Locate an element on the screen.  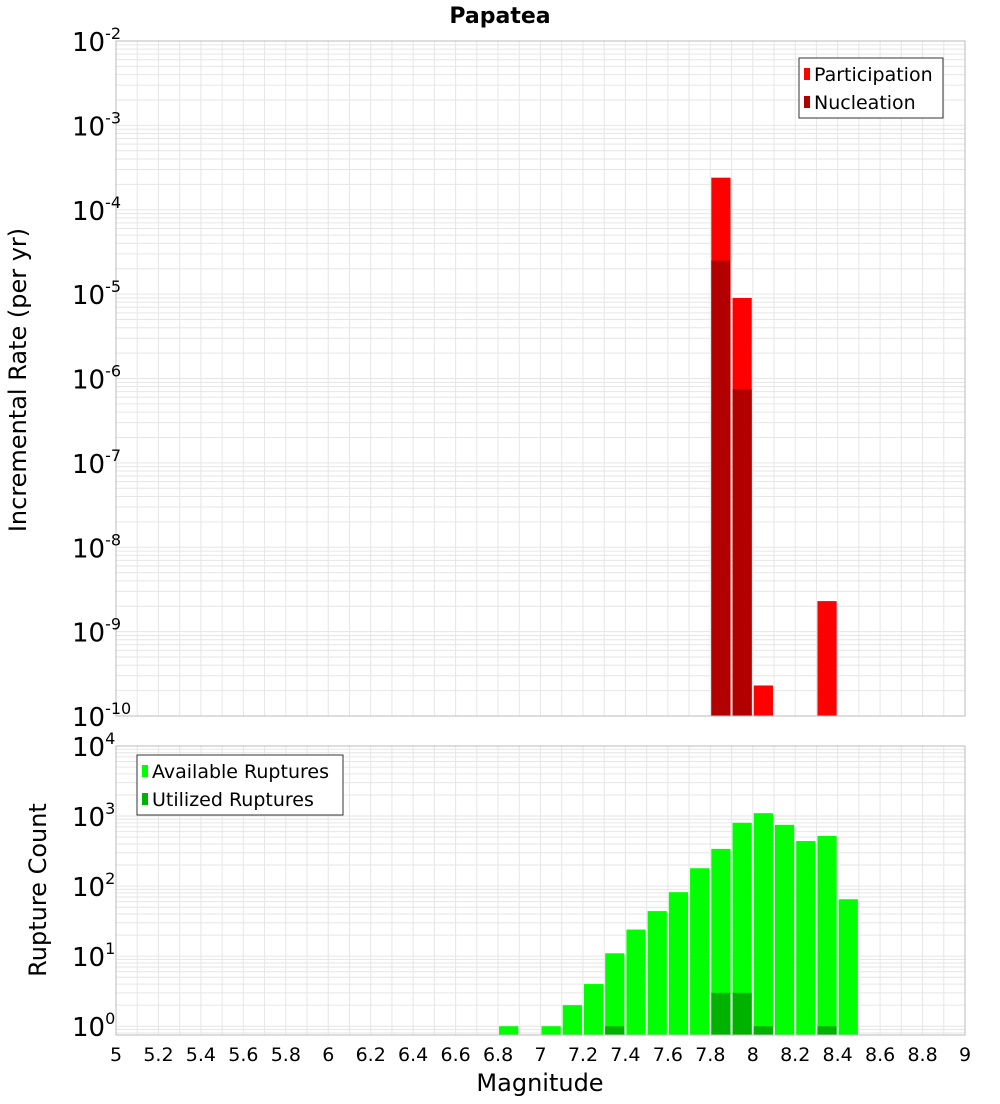
top-y-tick-label: 10⁻⁷ is located at coordinates (96, 463).